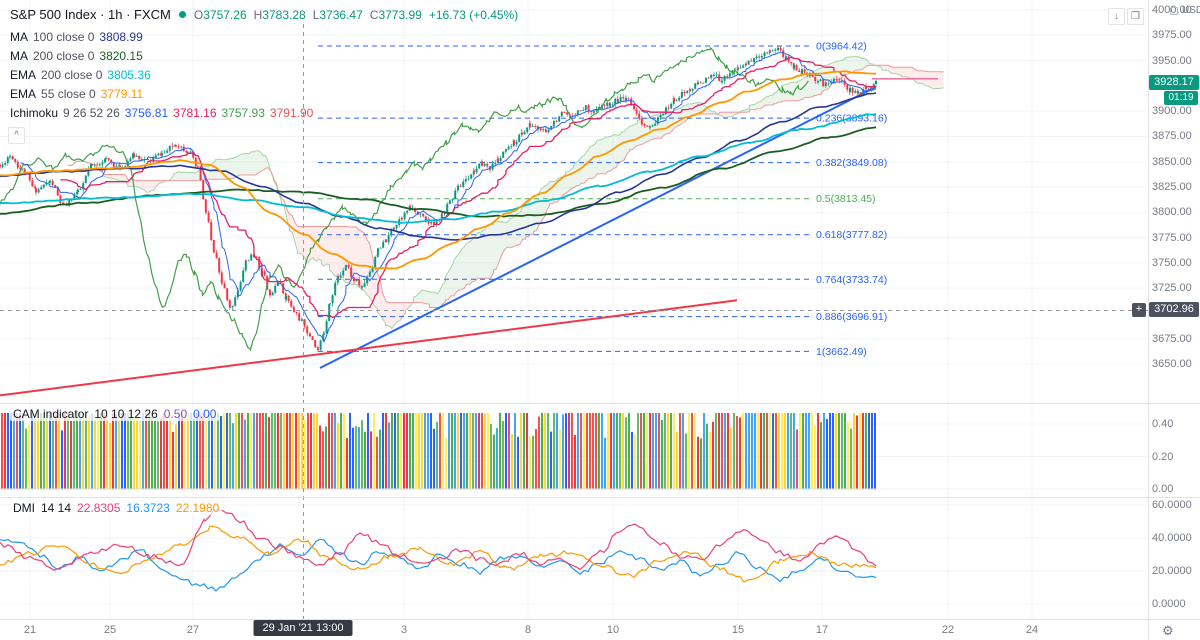 The height and width of the screenshot is (640, 1200). Describe the element at coordinates (1172, 505) in the screenshot. I see `price-tick: 60.0000` at that location.